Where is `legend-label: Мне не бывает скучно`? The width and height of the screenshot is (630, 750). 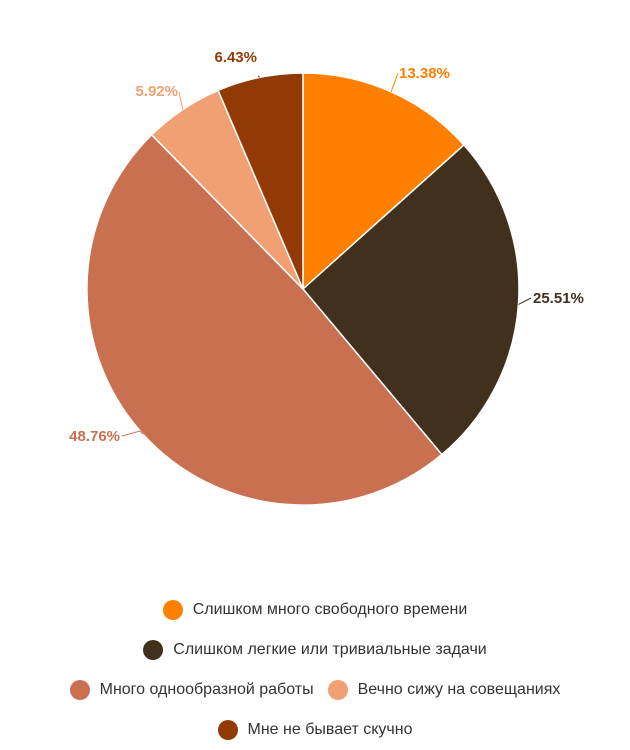
legend-label: Мне не бывает скучно is located at coordinates (330, 729).